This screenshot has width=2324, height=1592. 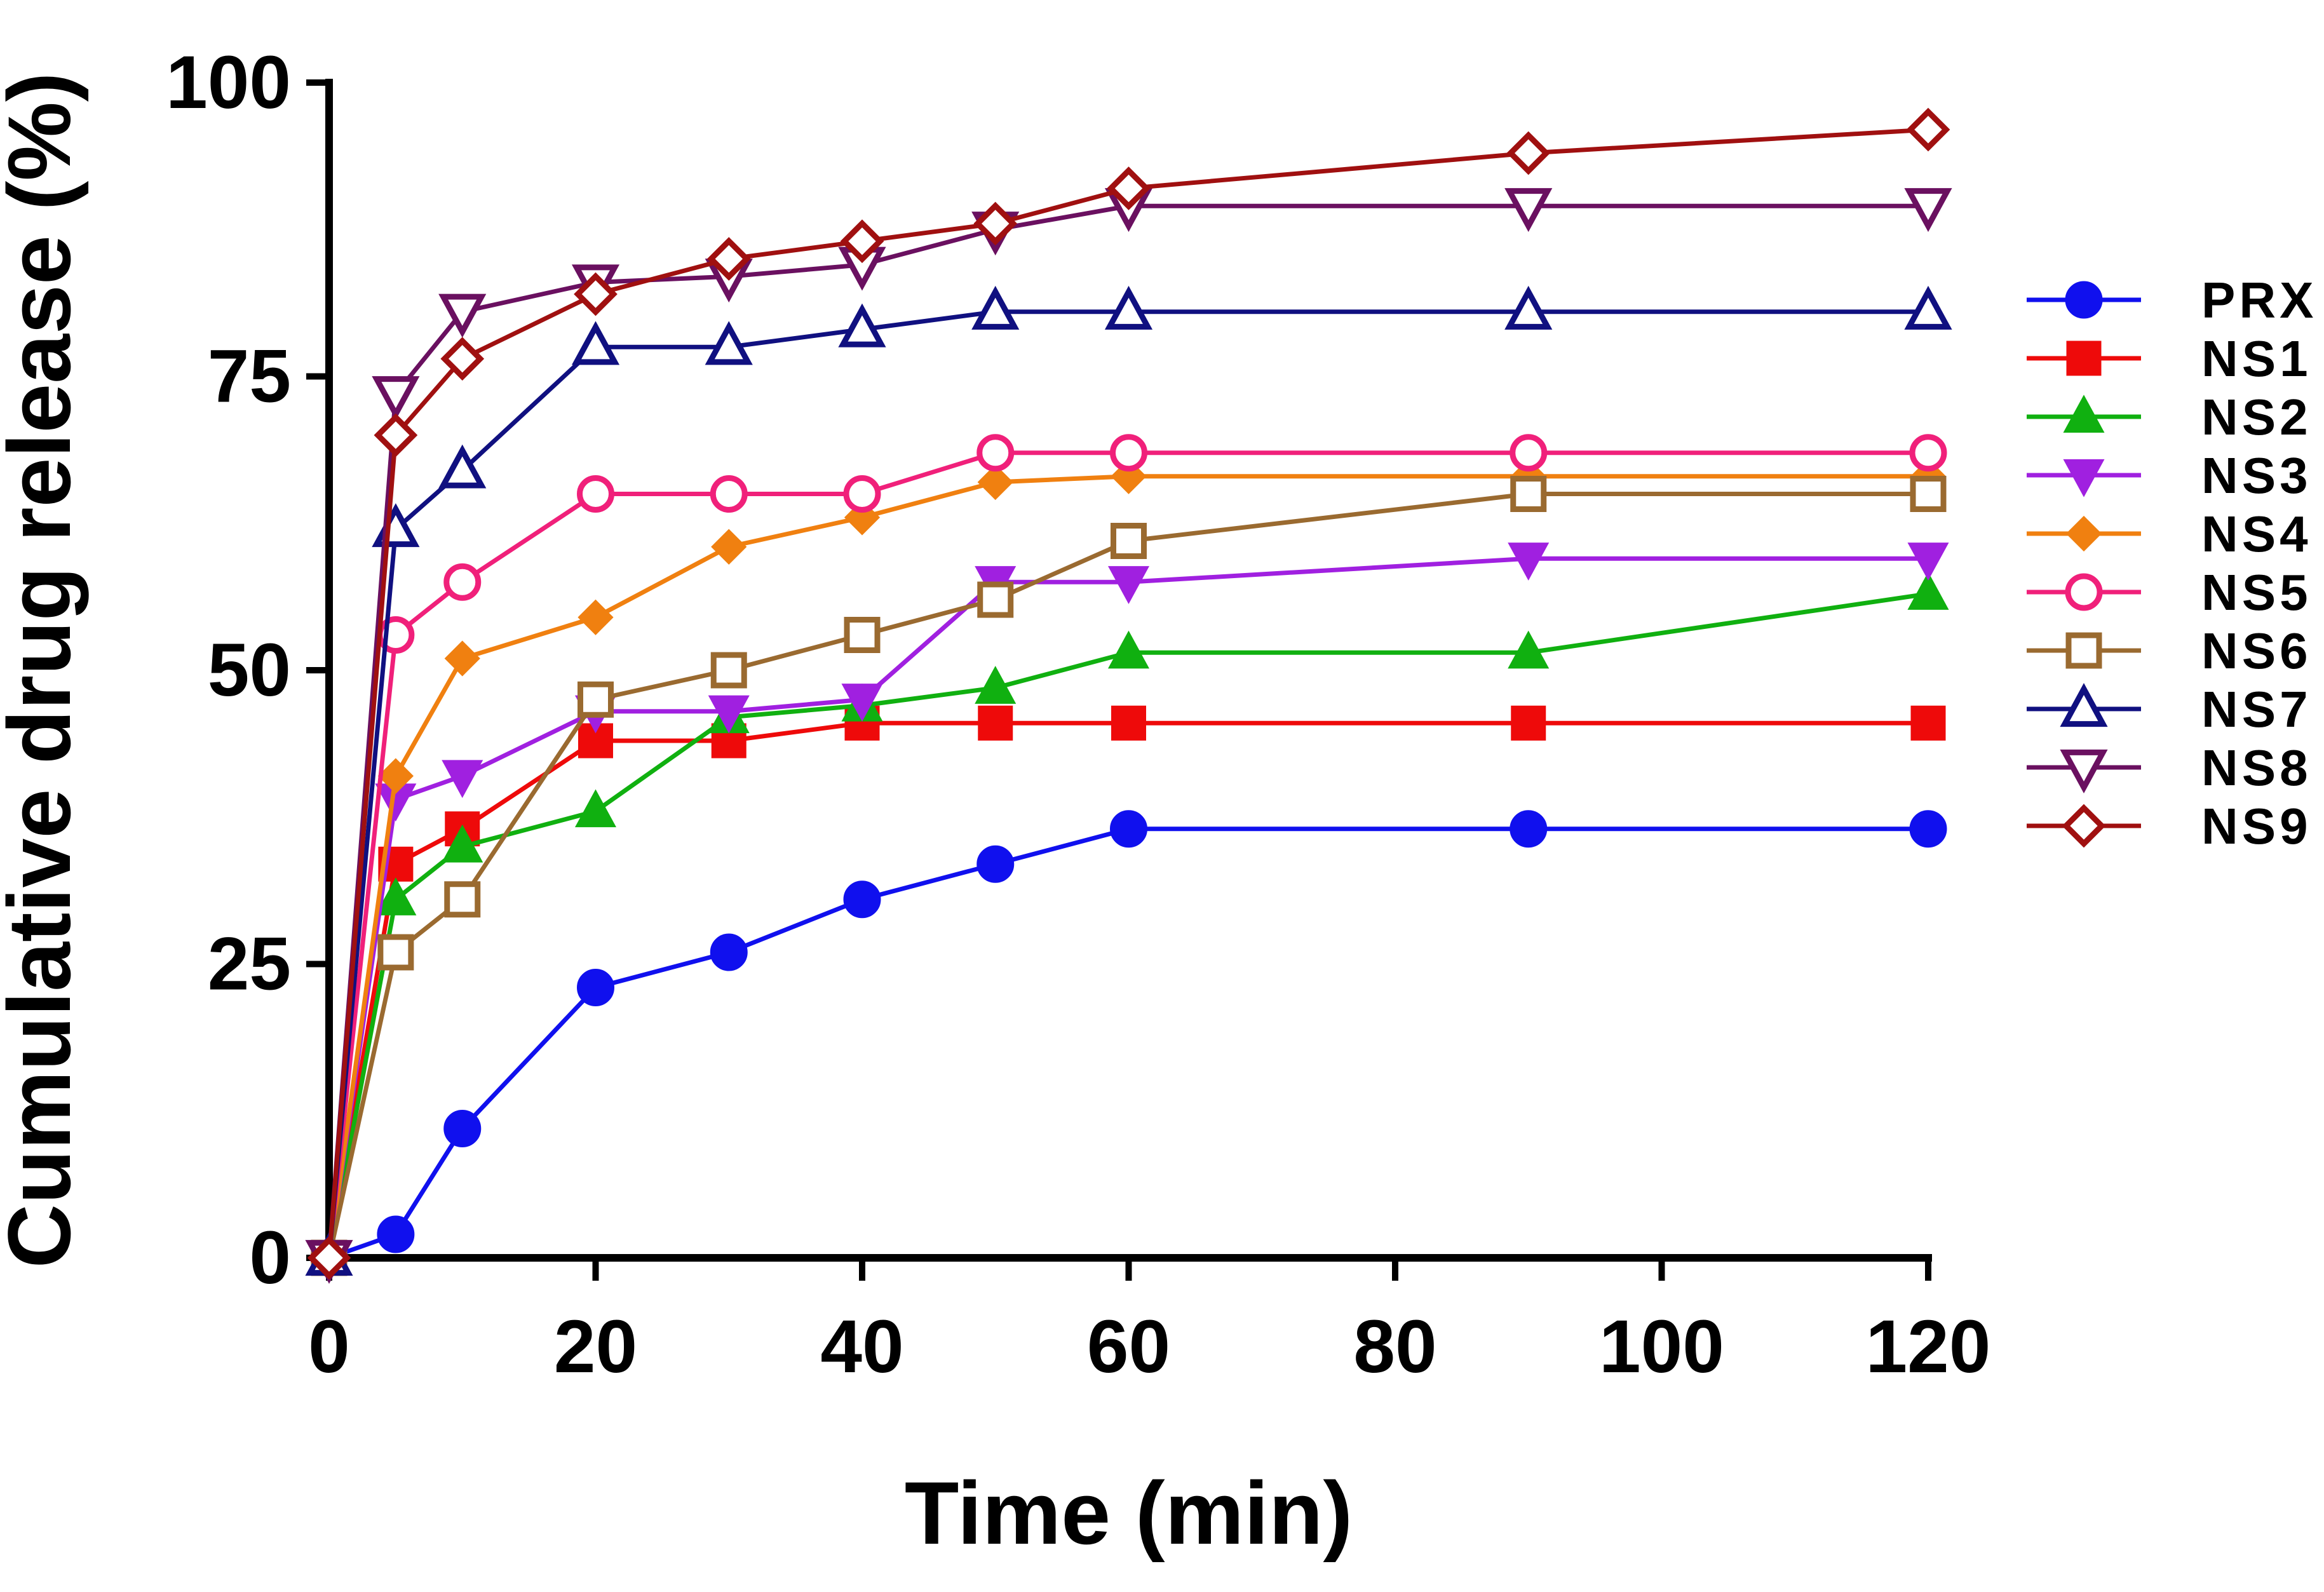 I want to click on legend-label: NS8, so click(x=2257, y=767).